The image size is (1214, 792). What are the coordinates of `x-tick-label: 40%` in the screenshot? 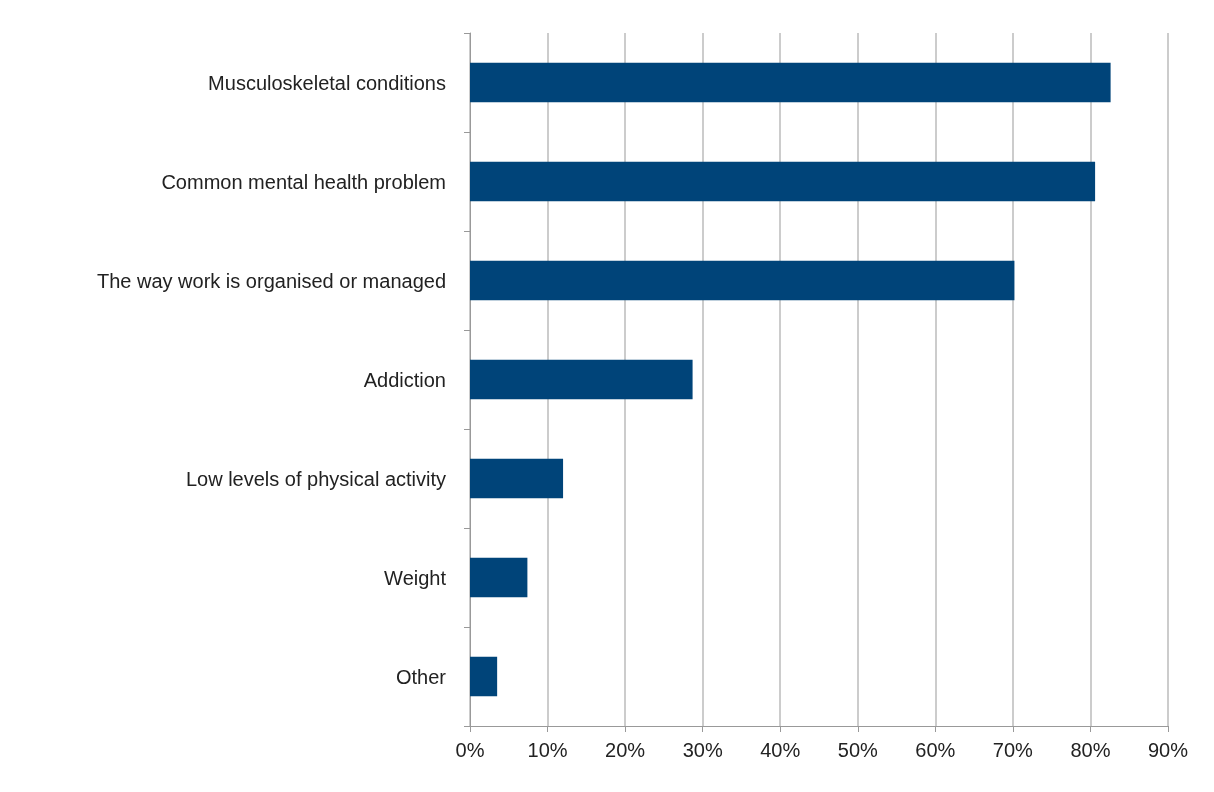 It's located at (780, 750).